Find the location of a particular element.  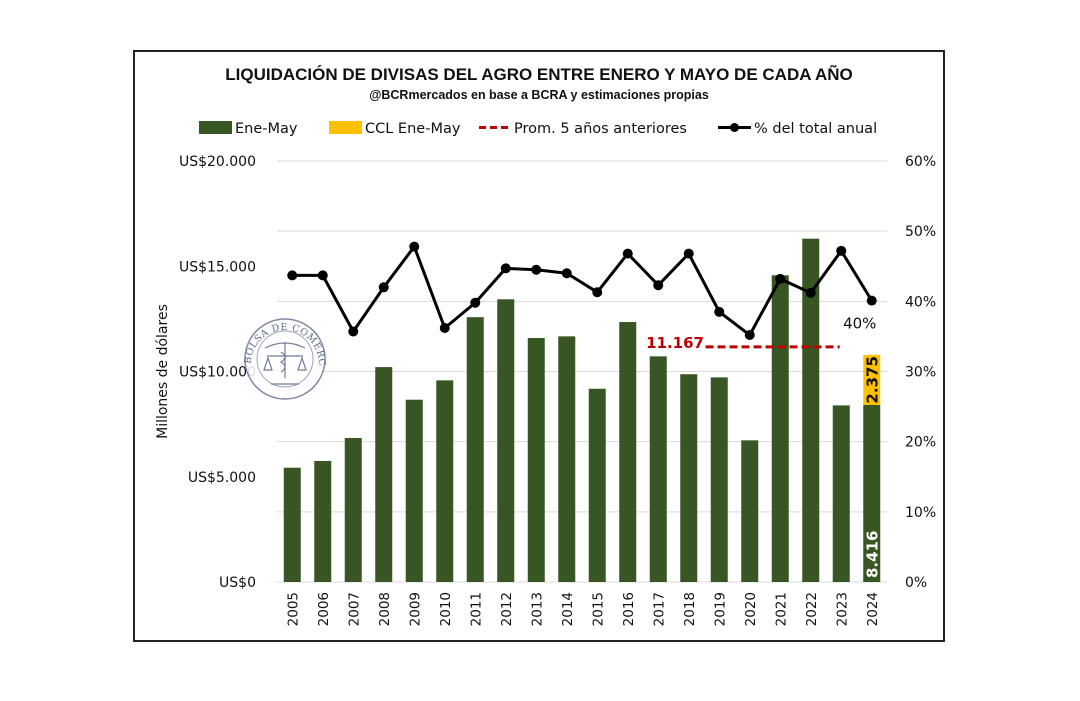

legend-label-ene-may: Ene-May is located at coordinates (266, 129).